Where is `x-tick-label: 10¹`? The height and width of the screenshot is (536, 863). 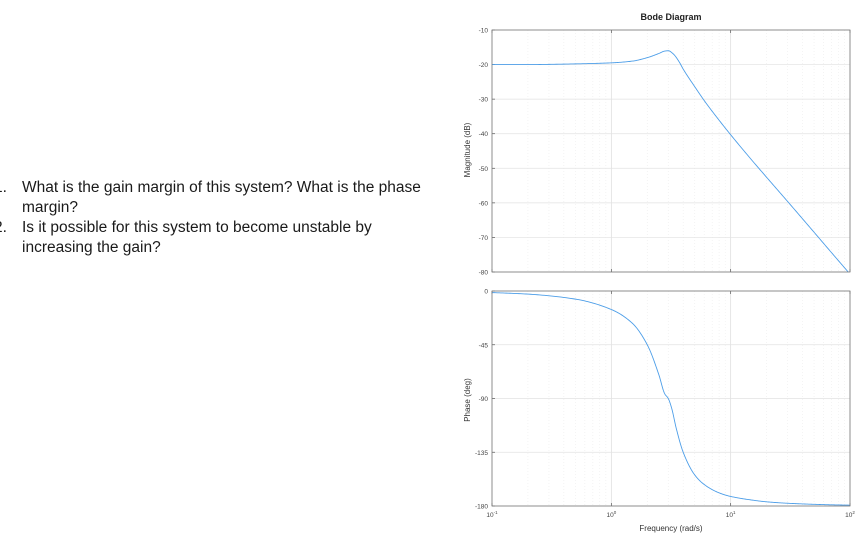 x-tick-label: 10¹ is located at coordinates (731, 514).